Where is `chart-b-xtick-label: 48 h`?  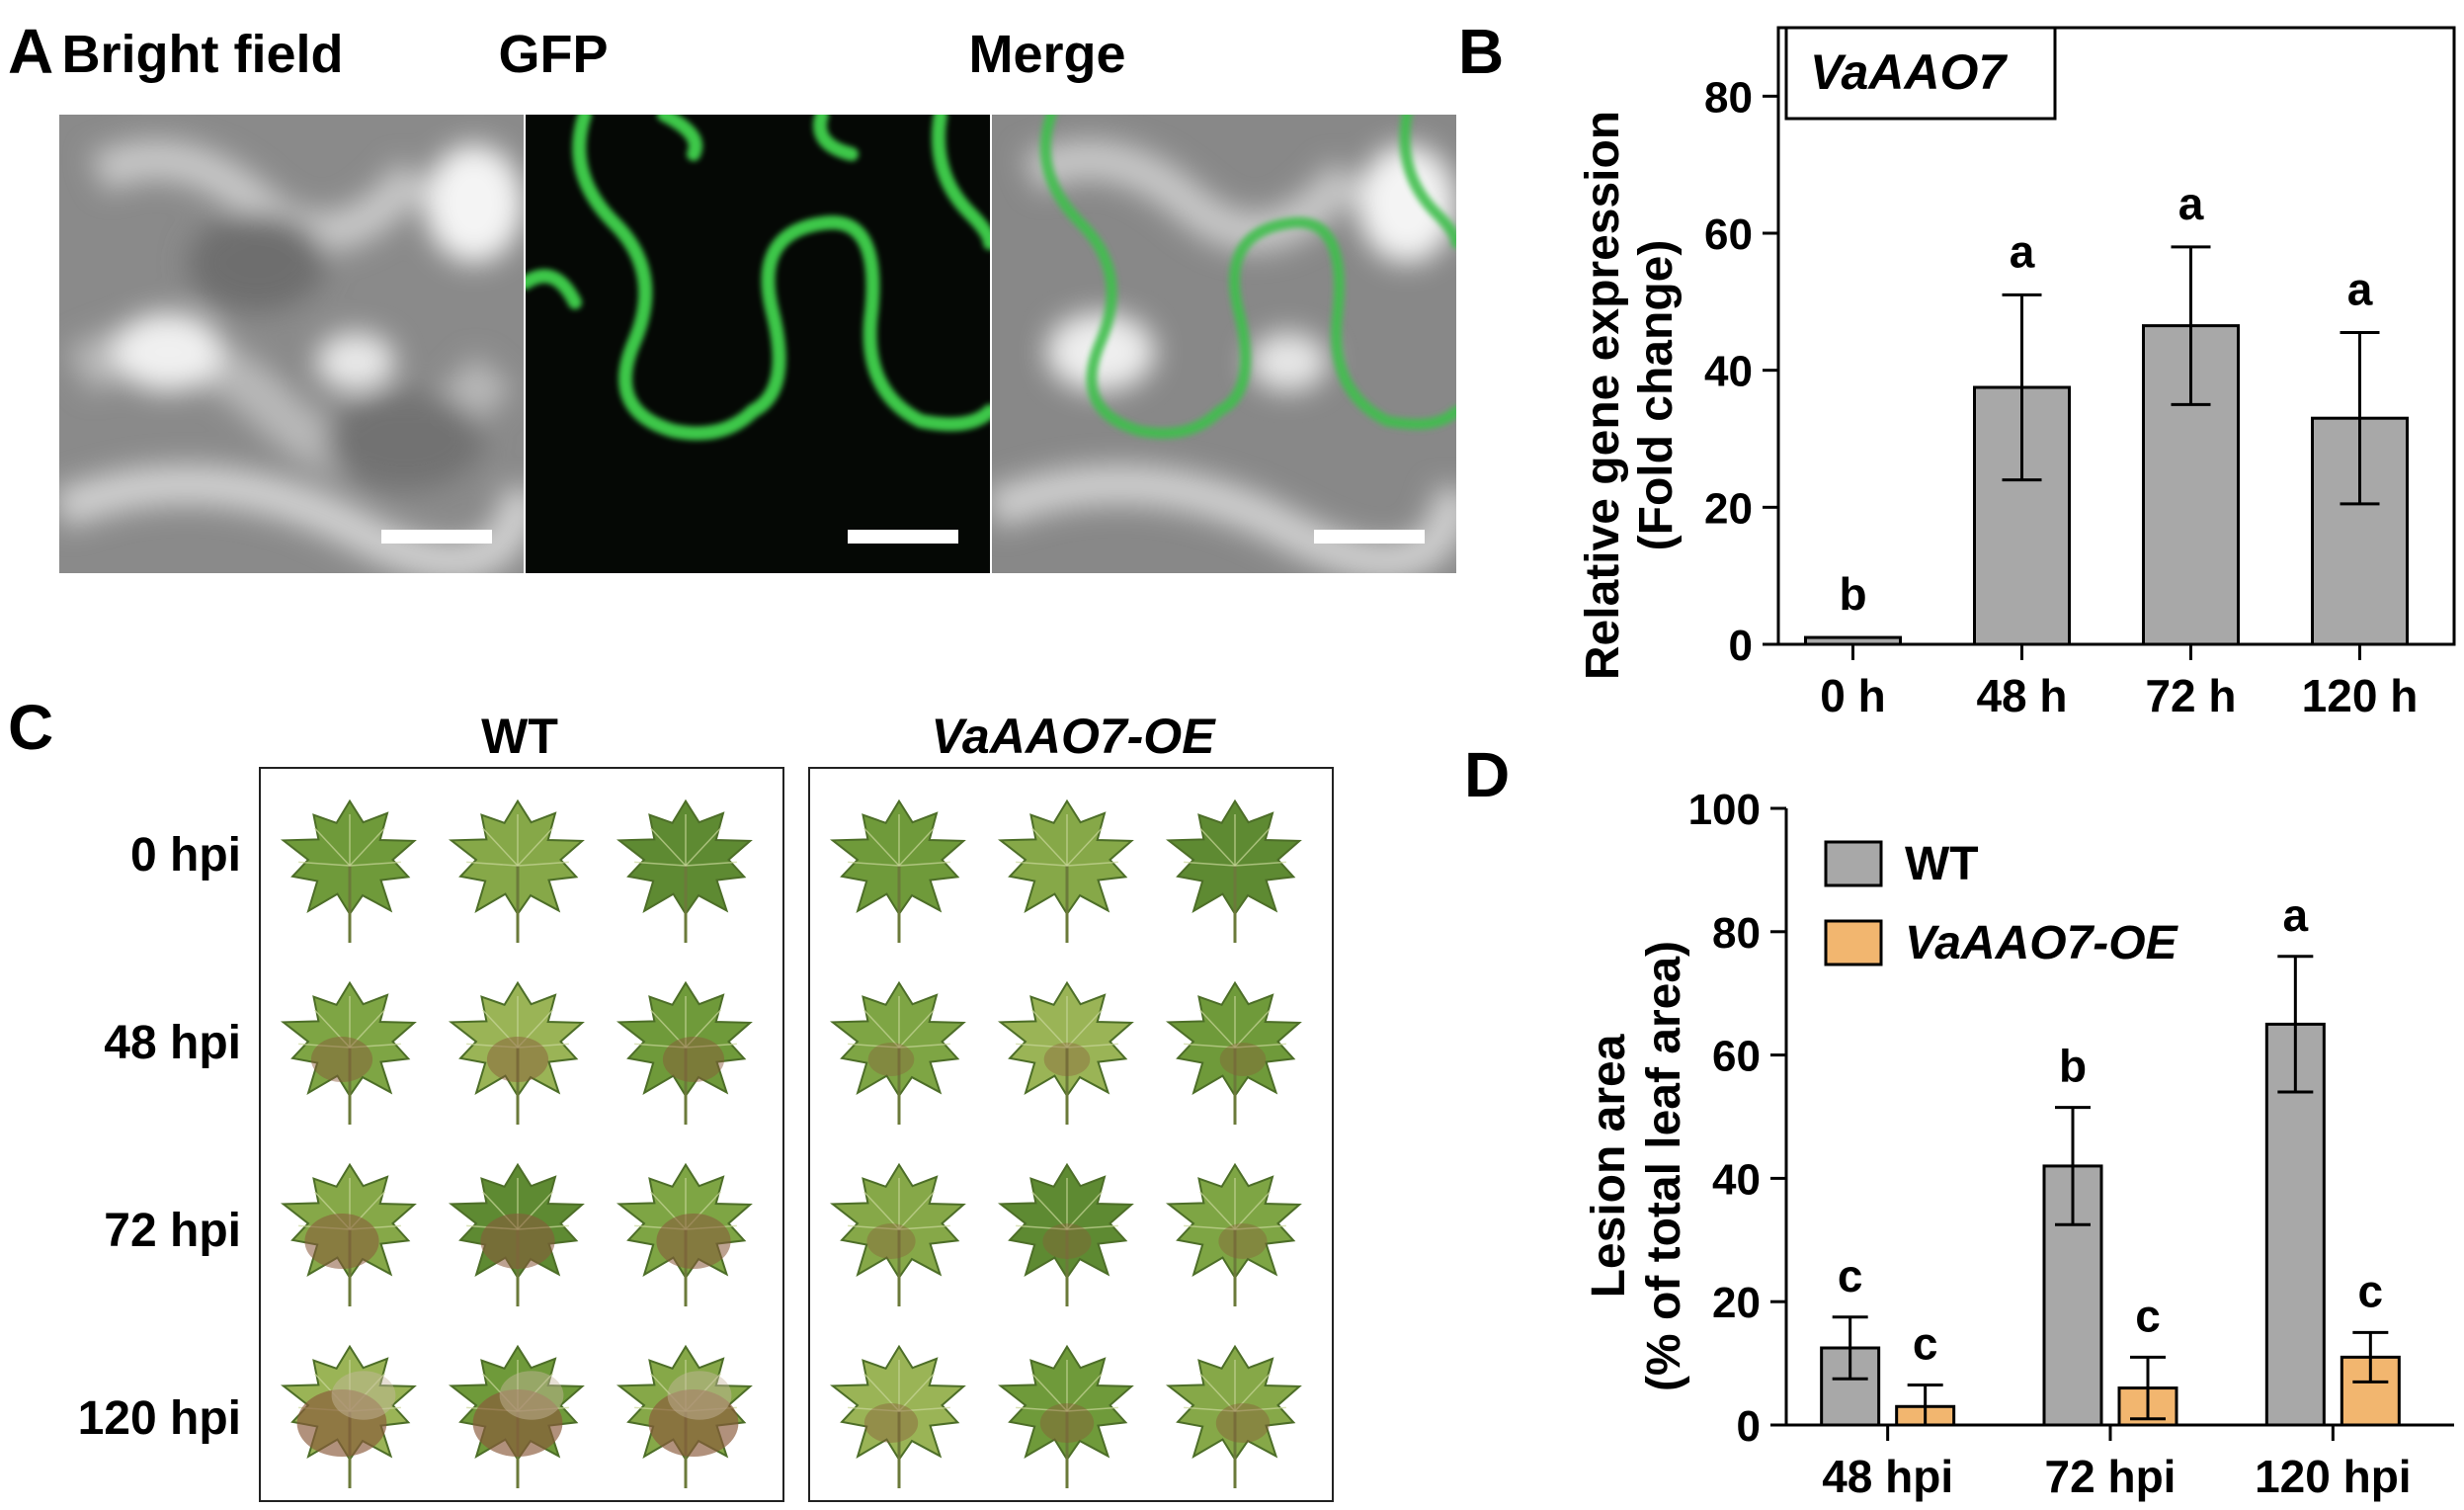
chart-b-xtick-label: 48 h is located at coordinates (2021, 695).